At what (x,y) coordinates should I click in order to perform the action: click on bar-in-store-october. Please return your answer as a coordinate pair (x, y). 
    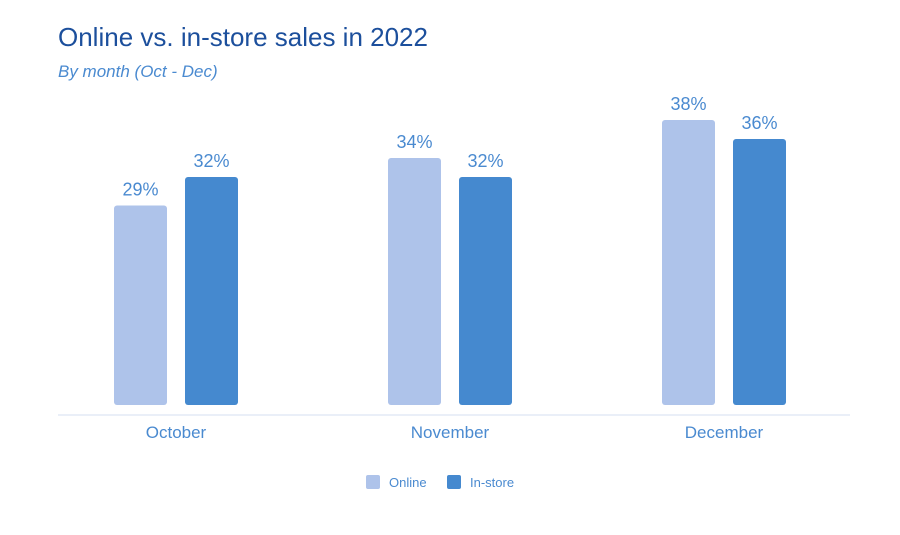
    Looking at the image, I should click on (211, 291).